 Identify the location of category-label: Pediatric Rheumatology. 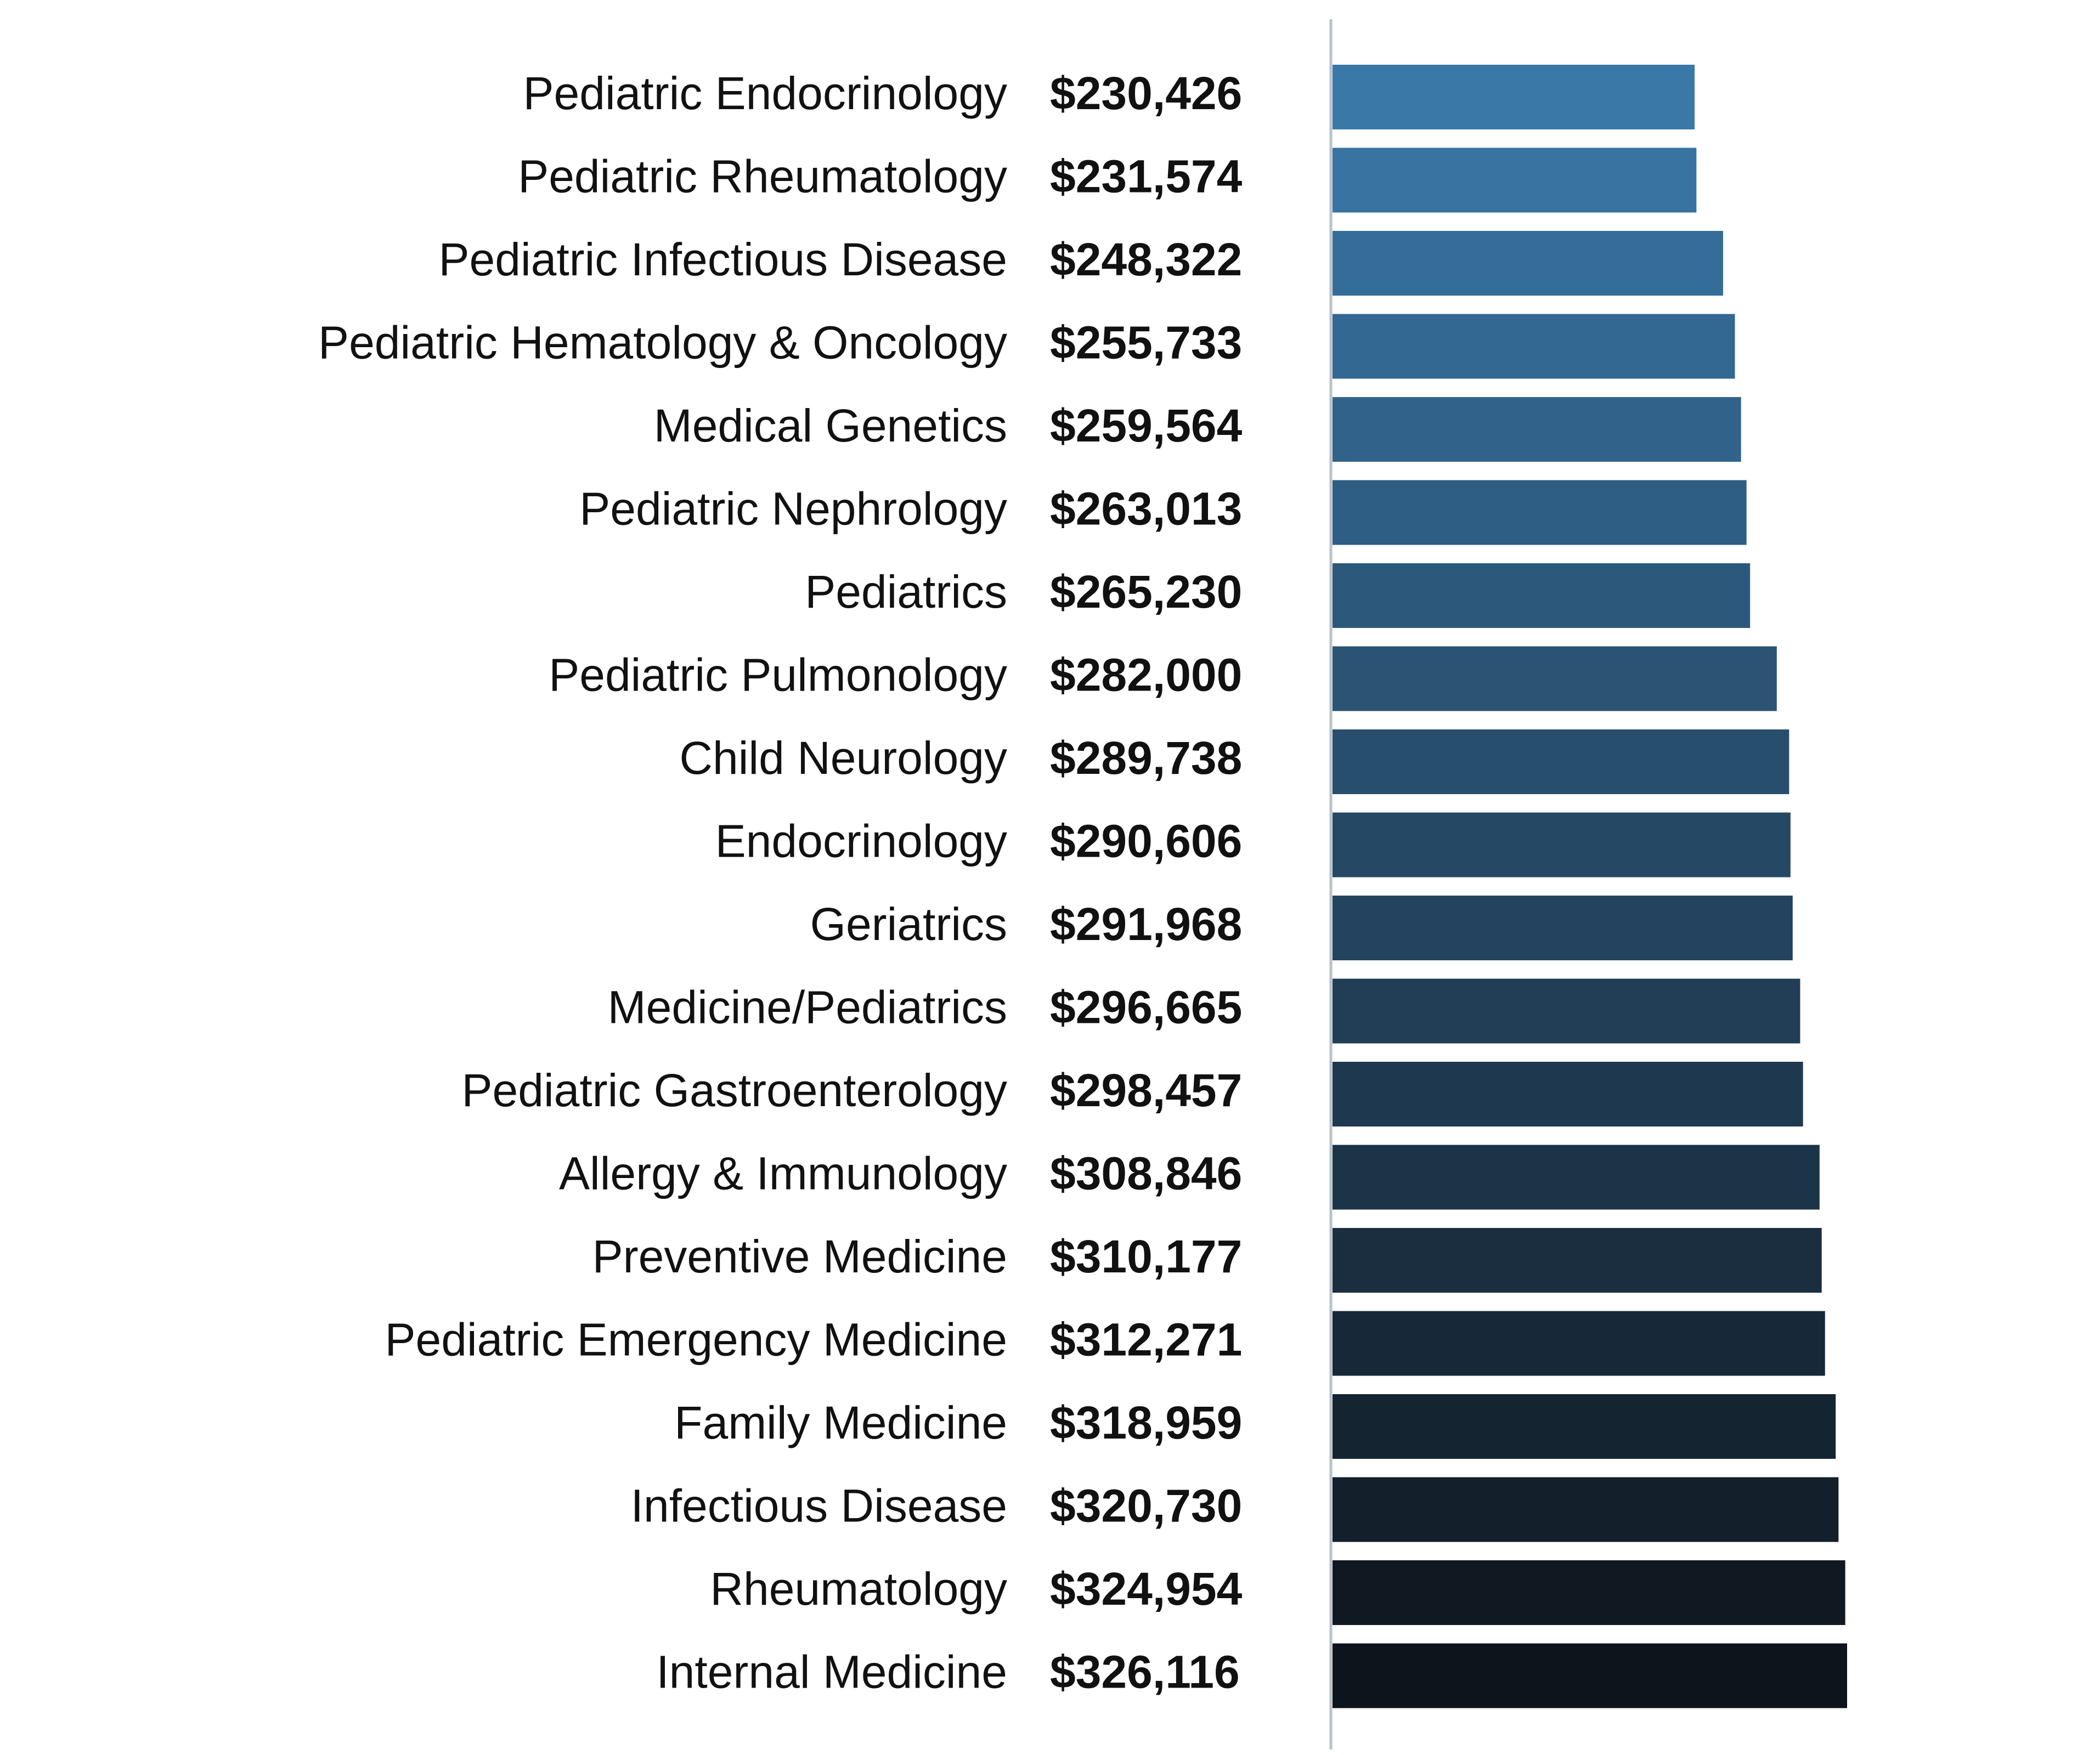
(762, 176).